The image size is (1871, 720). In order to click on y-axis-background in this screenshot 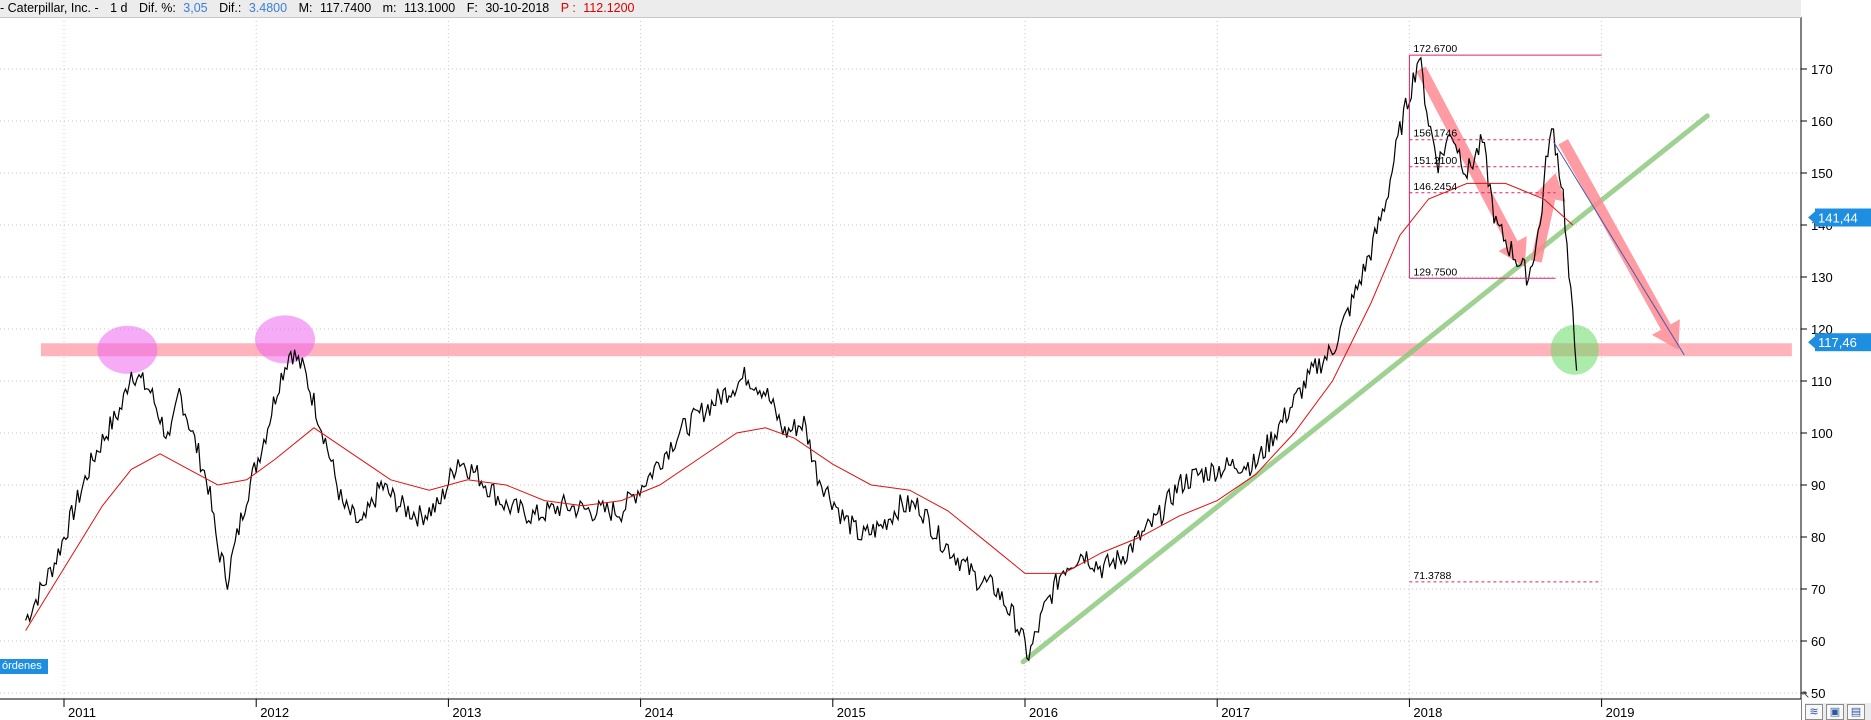, I will do `click(1836, 368)`.